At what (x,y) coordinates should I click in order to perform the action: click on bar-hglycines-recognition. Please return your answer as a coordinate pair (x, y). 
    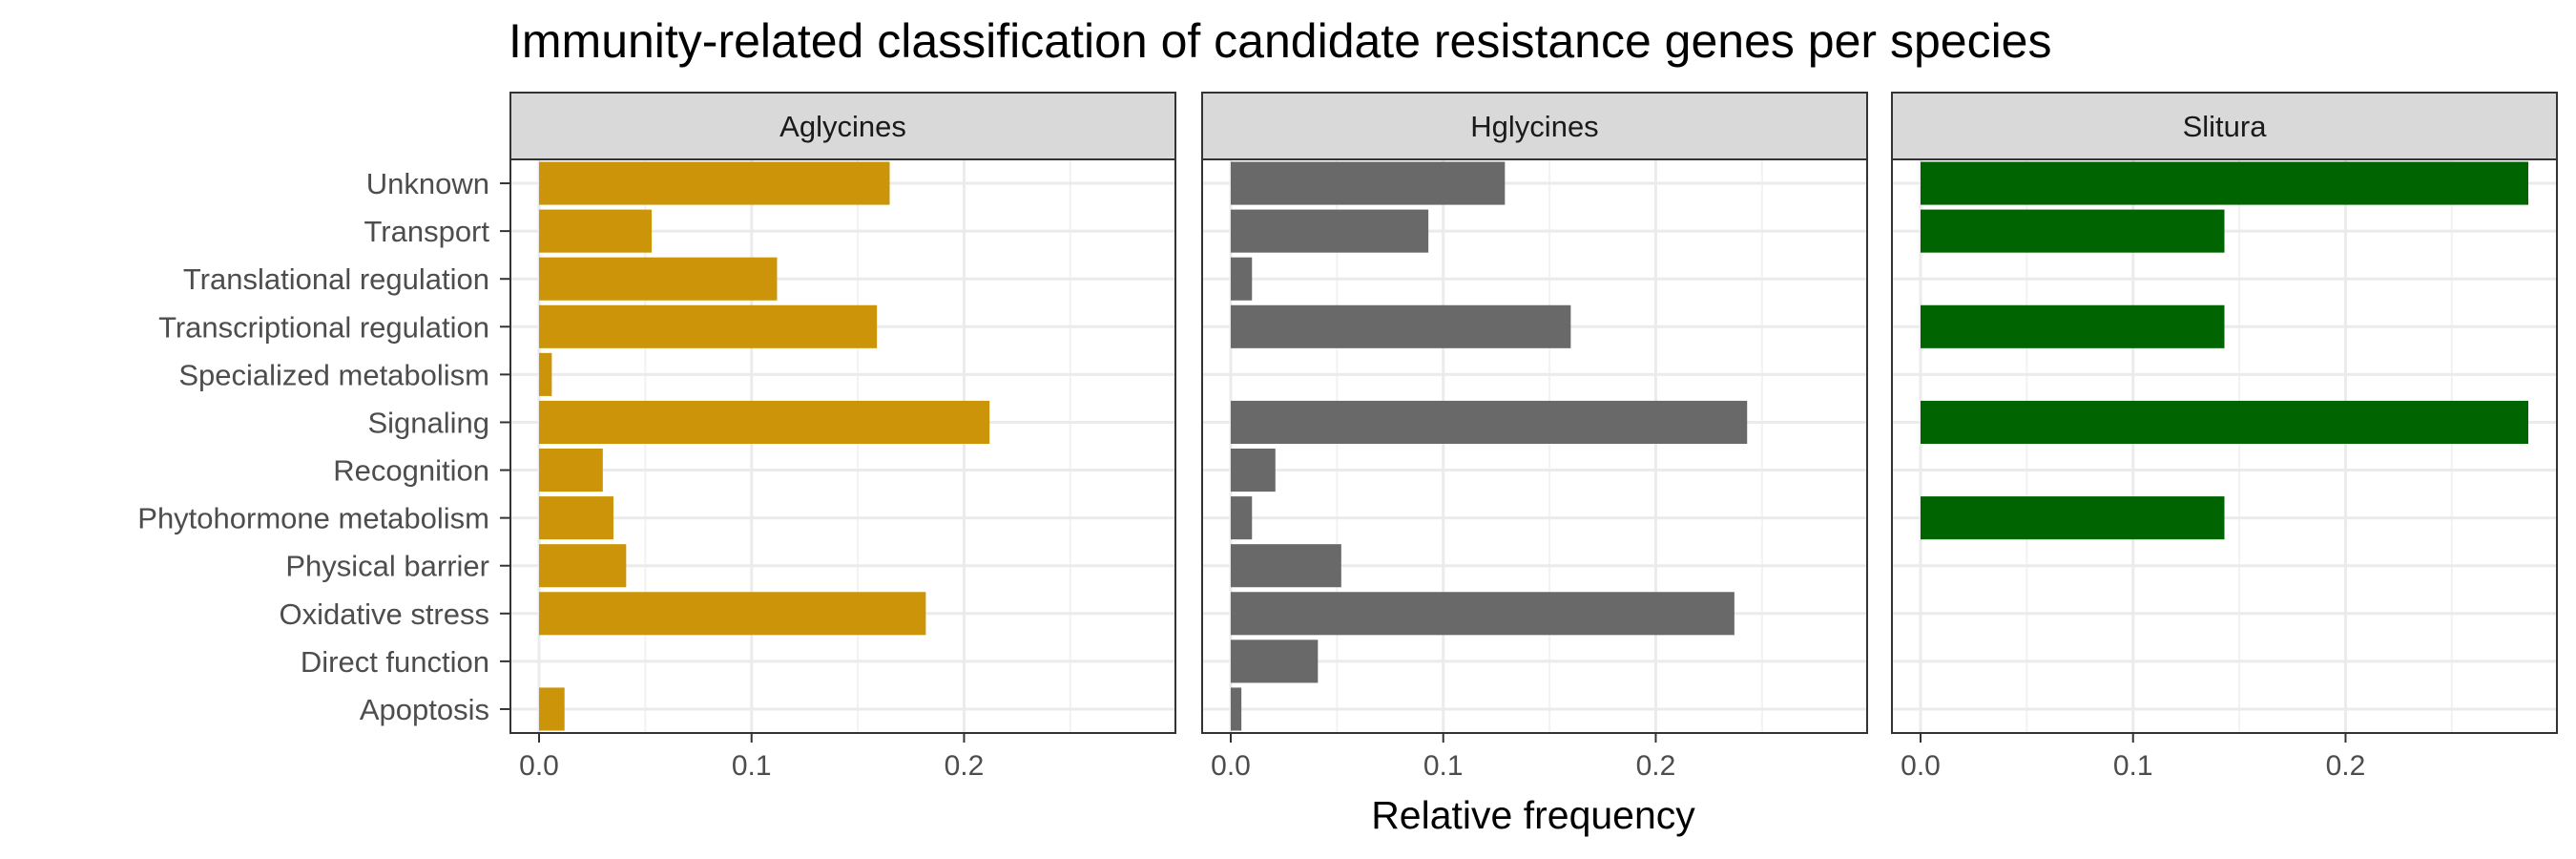
    Looking at the image, I should click on (1253, 470).